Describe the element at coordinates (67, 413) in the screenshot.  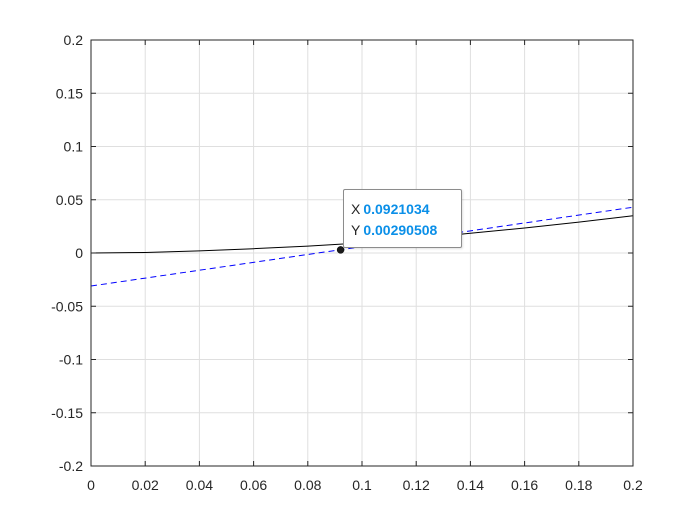
I see `y-tick-label: -0.15` at that location.